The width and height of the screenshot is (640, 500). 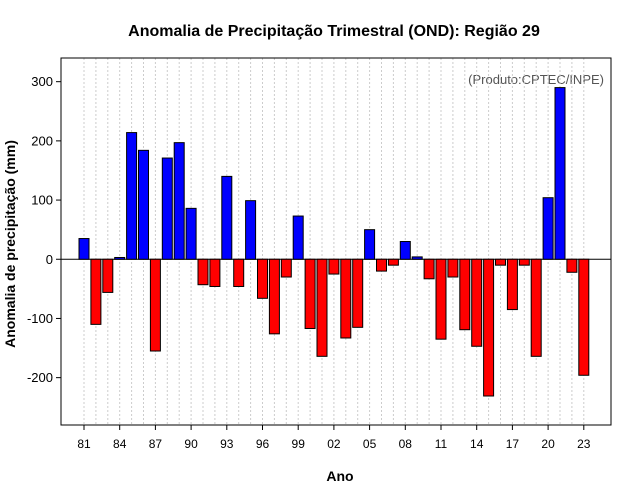 I want to click on x-axis: 81 84 87 90 93 96 99 02 05 08 11 14 17 20 23, so click(x=334, y=438).